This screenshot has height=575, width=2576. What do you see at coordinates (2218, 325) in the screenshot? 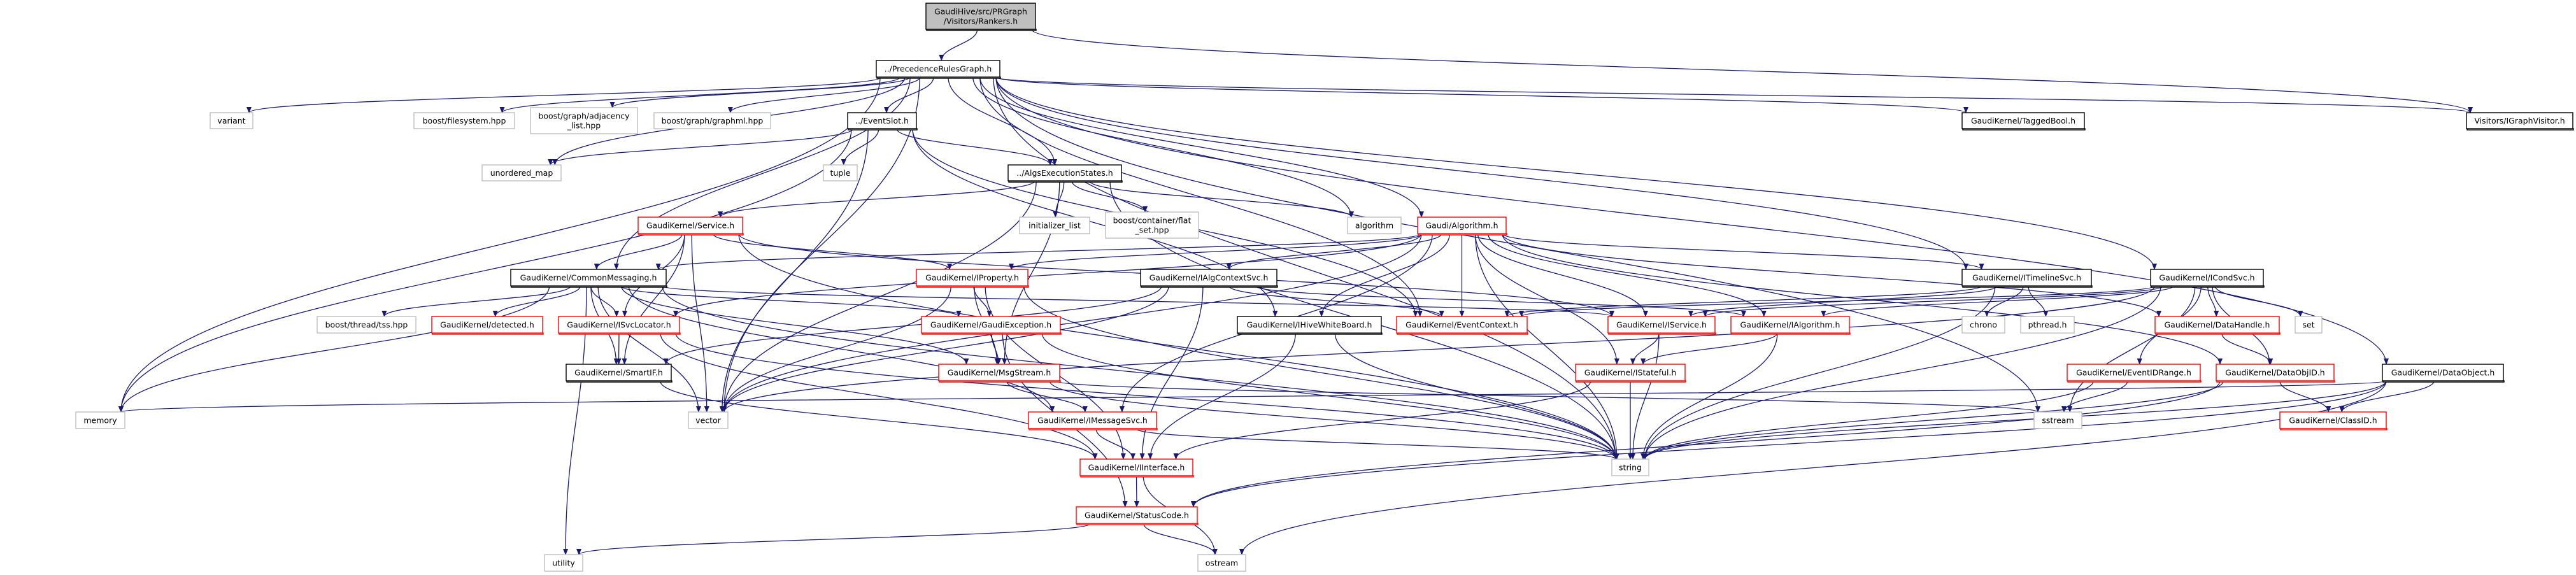
I see `node-dhandle: GaudiKernel/DataHandle.h` at bounding box center [2218, 325].